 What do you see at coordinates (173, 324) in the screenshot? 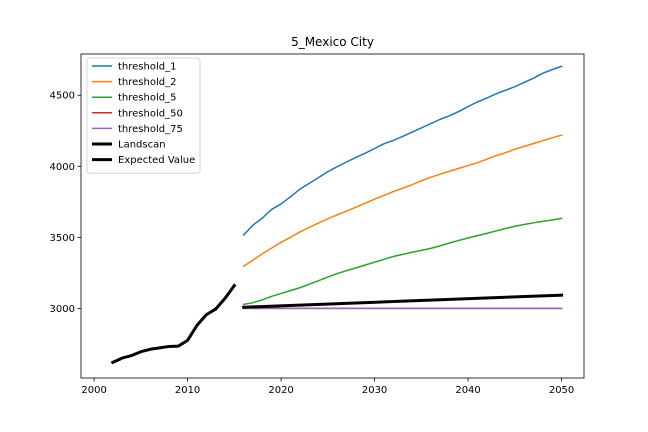
I see `series-line-landscan` at bounding box center [173, 324].